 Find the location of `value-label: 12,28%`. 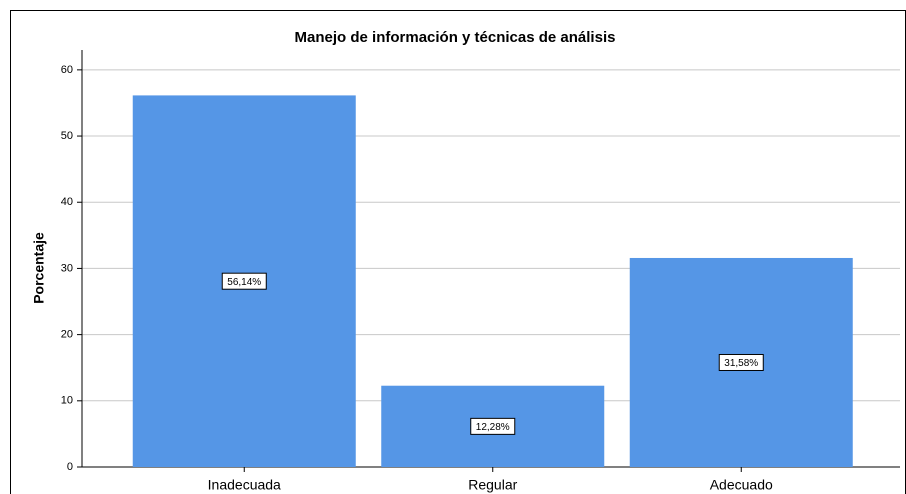

value-label: 12,28% is located at coordinates (493, 427).